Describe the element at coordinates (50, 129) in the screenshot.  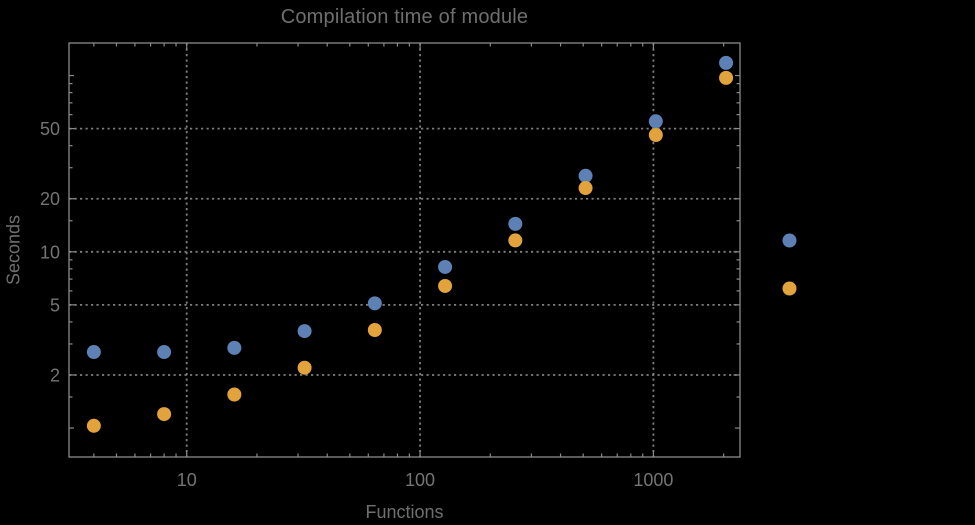
I see `y-tick-label: 50` at that location.